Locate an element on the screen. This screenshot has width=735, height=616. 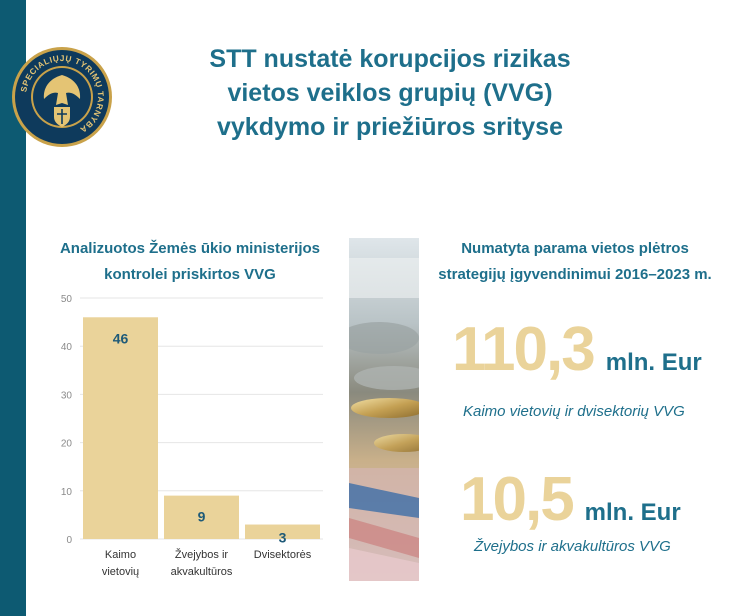
stat-rural-amount: 110,3 mln. Eur is located at coordinates (577, 349).